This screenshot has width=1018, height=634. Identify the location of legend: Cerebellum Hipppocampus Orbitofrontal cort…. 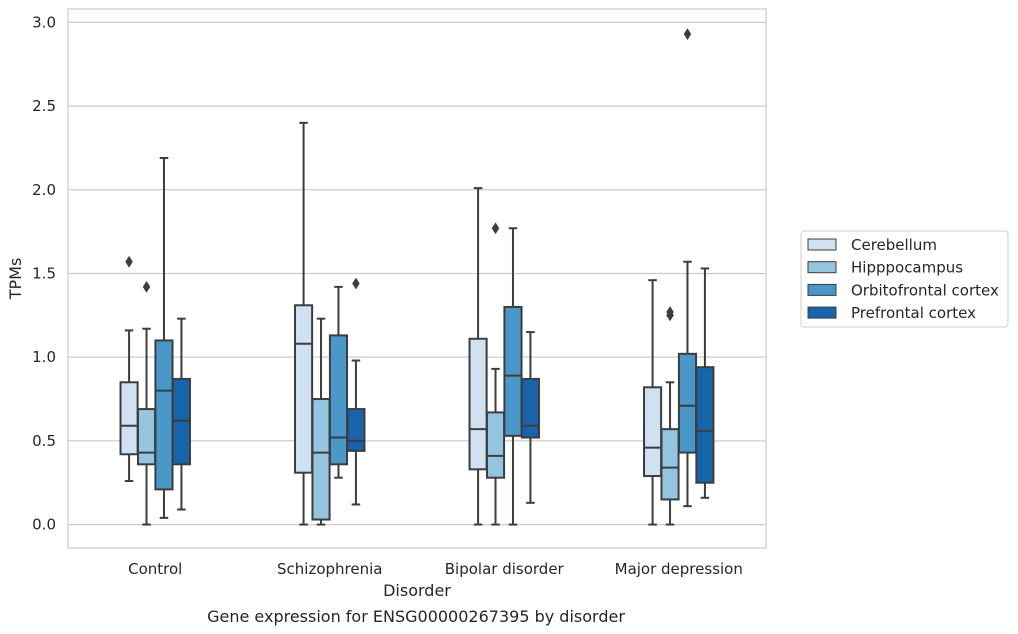
(904, 279).